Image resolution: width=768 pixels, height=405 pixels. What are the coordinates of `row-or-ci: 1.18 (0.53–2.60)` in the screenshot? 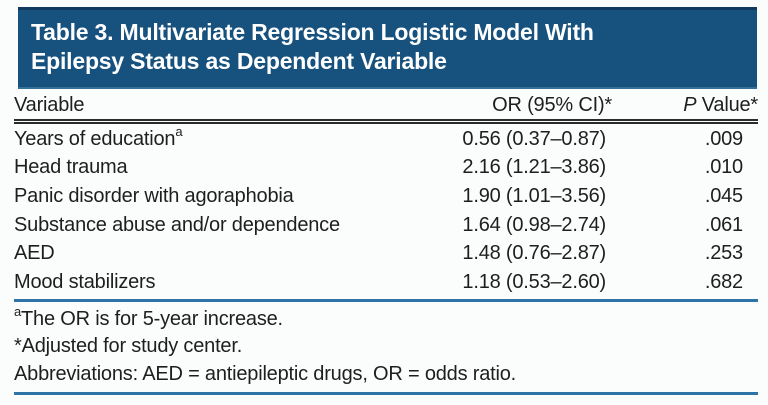 It's located at (534, 281).